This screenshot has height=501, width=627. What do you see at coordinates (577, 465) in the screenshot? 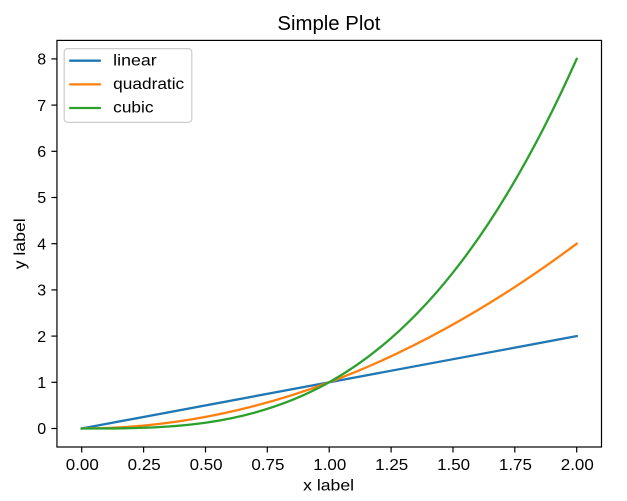
I see `svg-text: 2.00` at bounding box center [577, 465].